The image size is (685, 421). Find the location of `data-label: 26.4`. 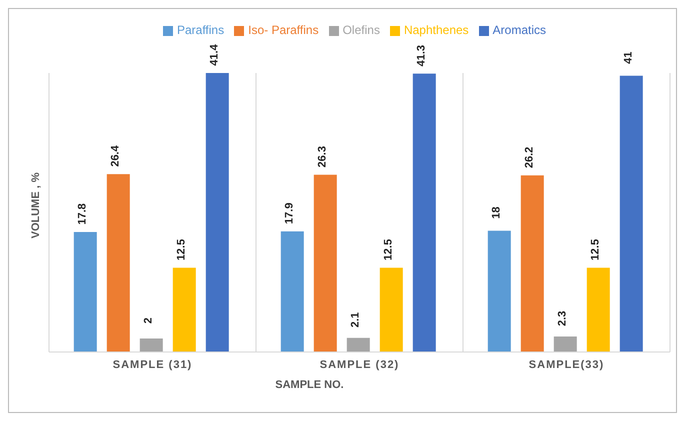

data-label: 26.4 is located at coordinates (115, 155).